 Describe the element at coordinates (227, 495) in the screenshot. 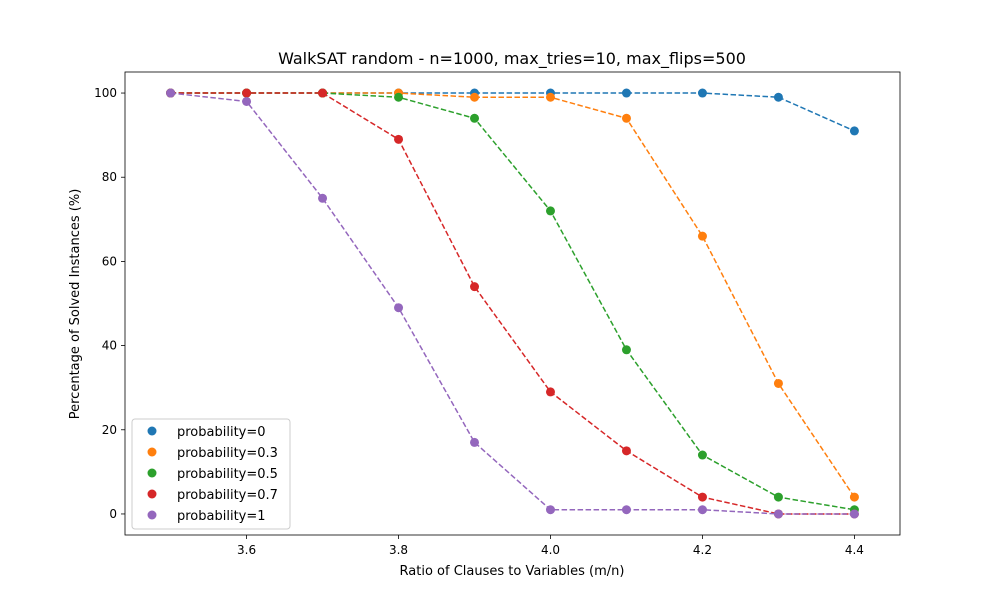

I see `legend-label: probability=0.7` at that location.